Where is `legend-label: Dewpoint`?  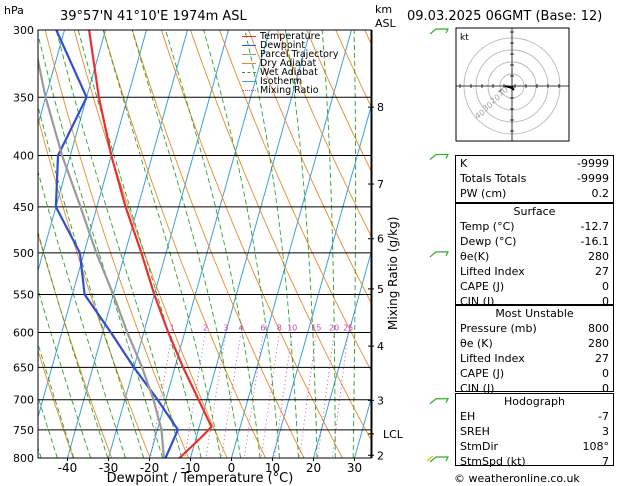
legend-label: Dewpoint is located at coordinates (283, 45).